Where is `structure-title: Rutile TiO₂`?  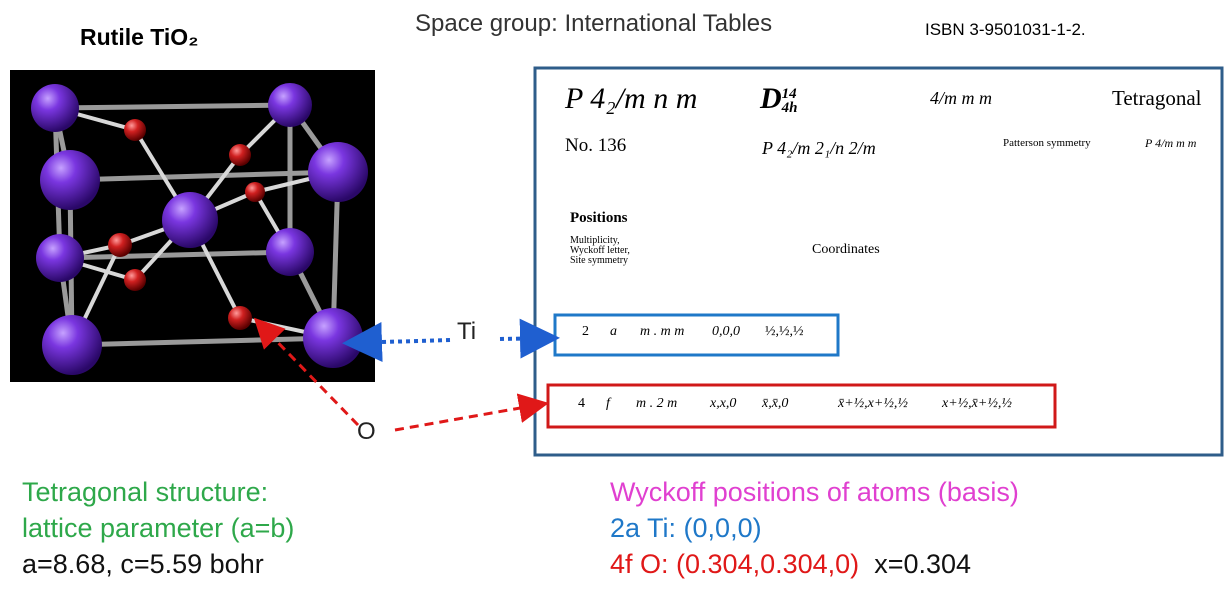
structure-title: Rutile TiO₂ is located at coordinates (139, 37).